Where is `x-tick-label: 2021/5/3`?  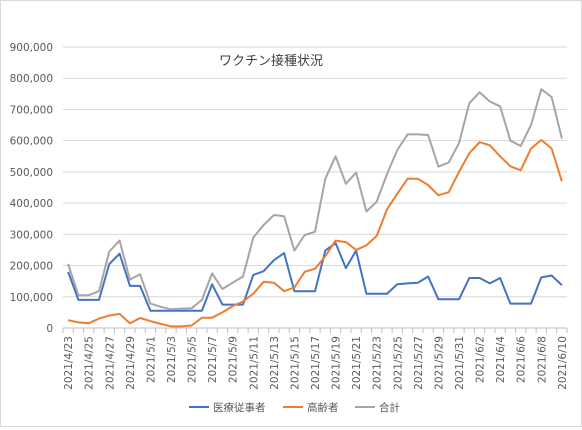 x-tick-label: 2021/5/3 is located at coordinates (172, 359).